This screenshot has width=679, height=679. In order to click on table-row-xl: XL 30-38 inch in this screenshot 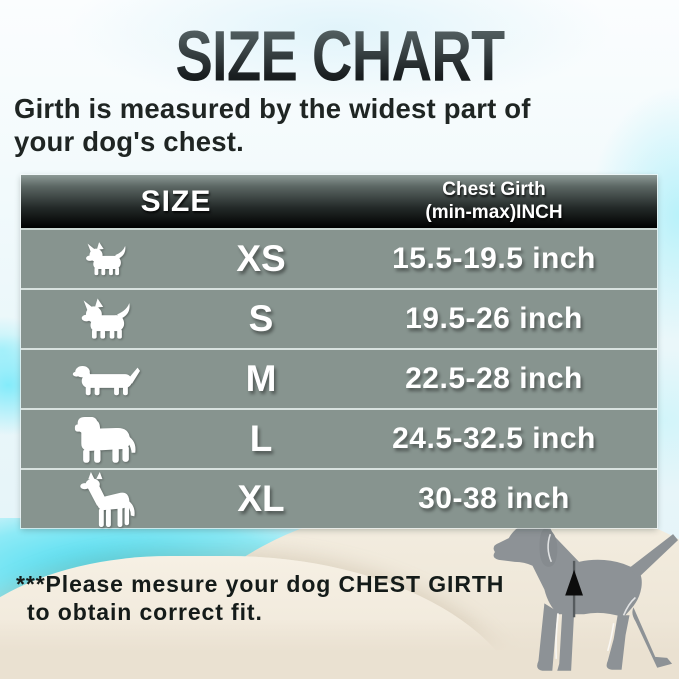, I will do `click(339, 498)`.